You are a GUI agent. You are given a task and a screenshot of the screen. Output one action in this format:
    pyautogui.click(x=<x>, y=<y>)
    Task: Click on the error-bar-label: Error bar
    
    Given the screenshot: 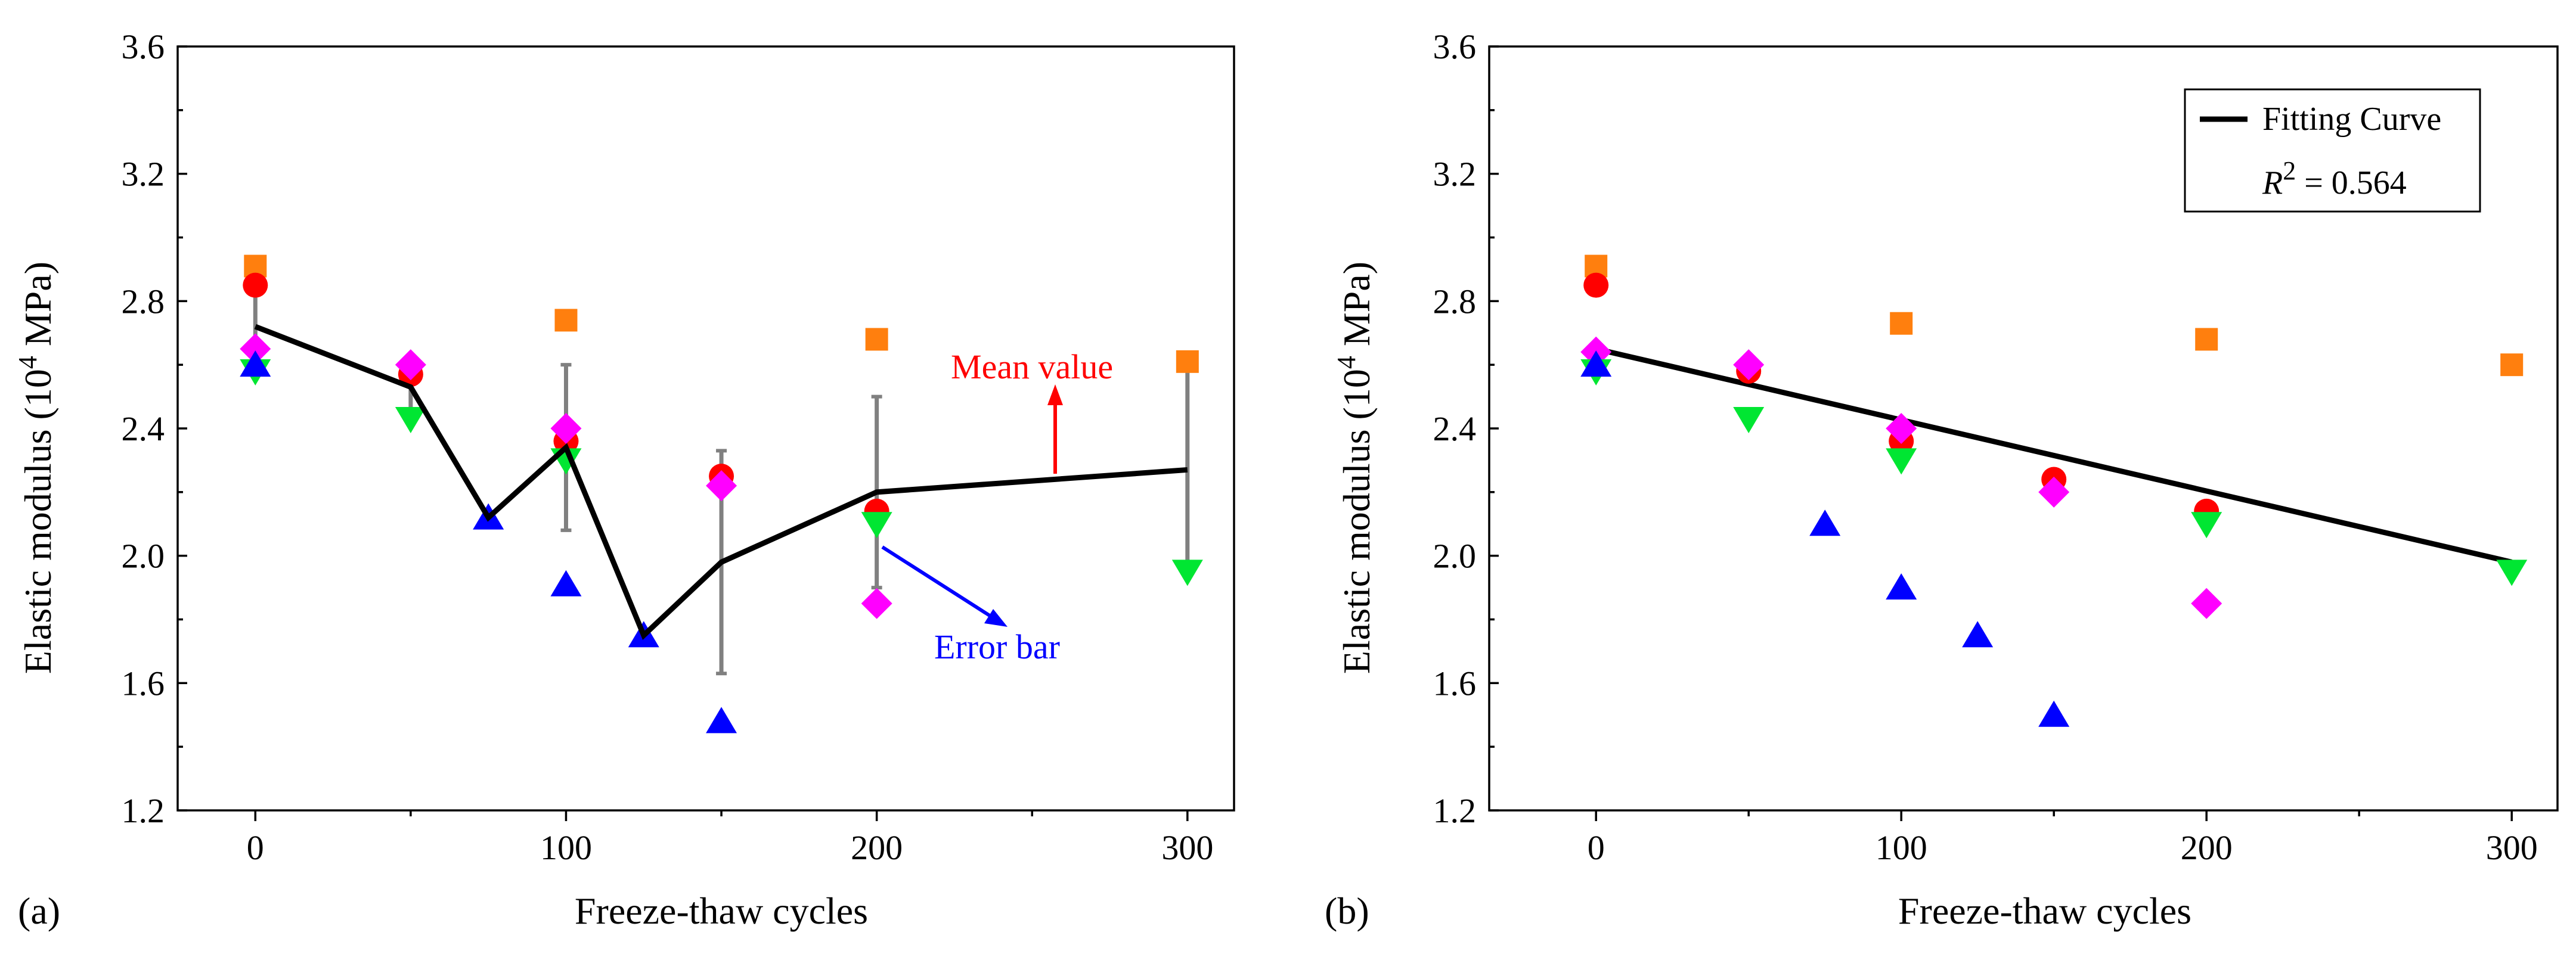 What is the action you would take?
    pyautogui.click(x=997, y=646)
    